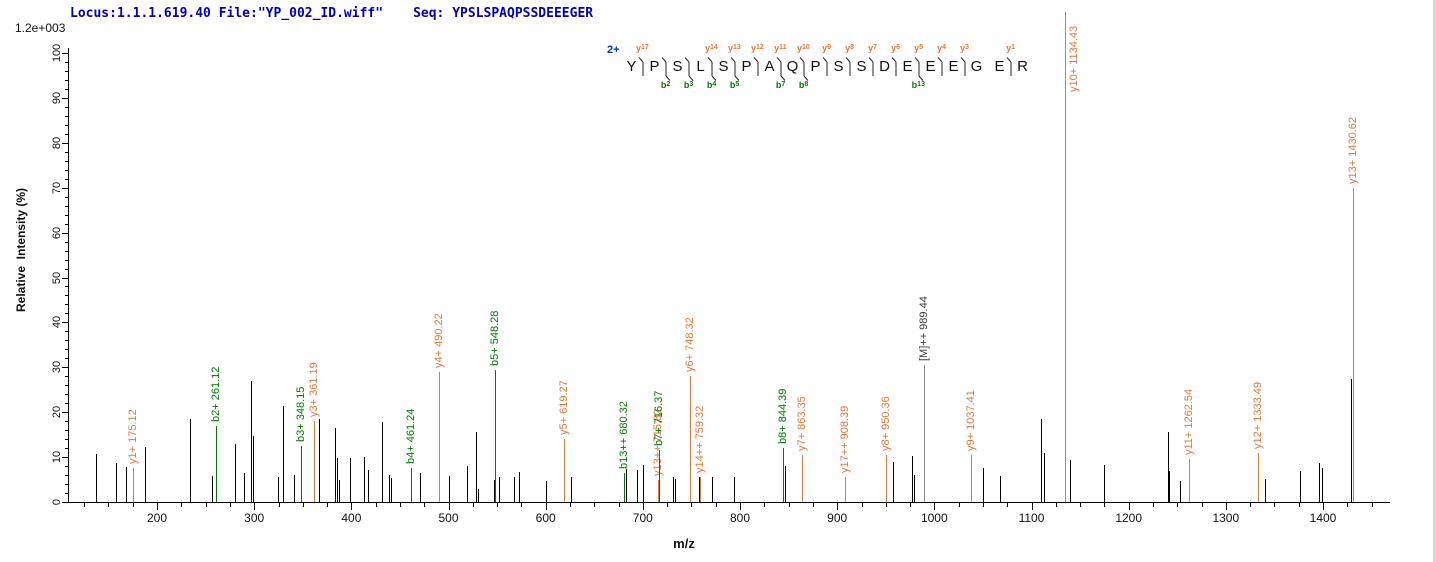 The width and height of the screenshot is (1436, 562). I want to click on y-tick-label: 30, so click(57, 367).